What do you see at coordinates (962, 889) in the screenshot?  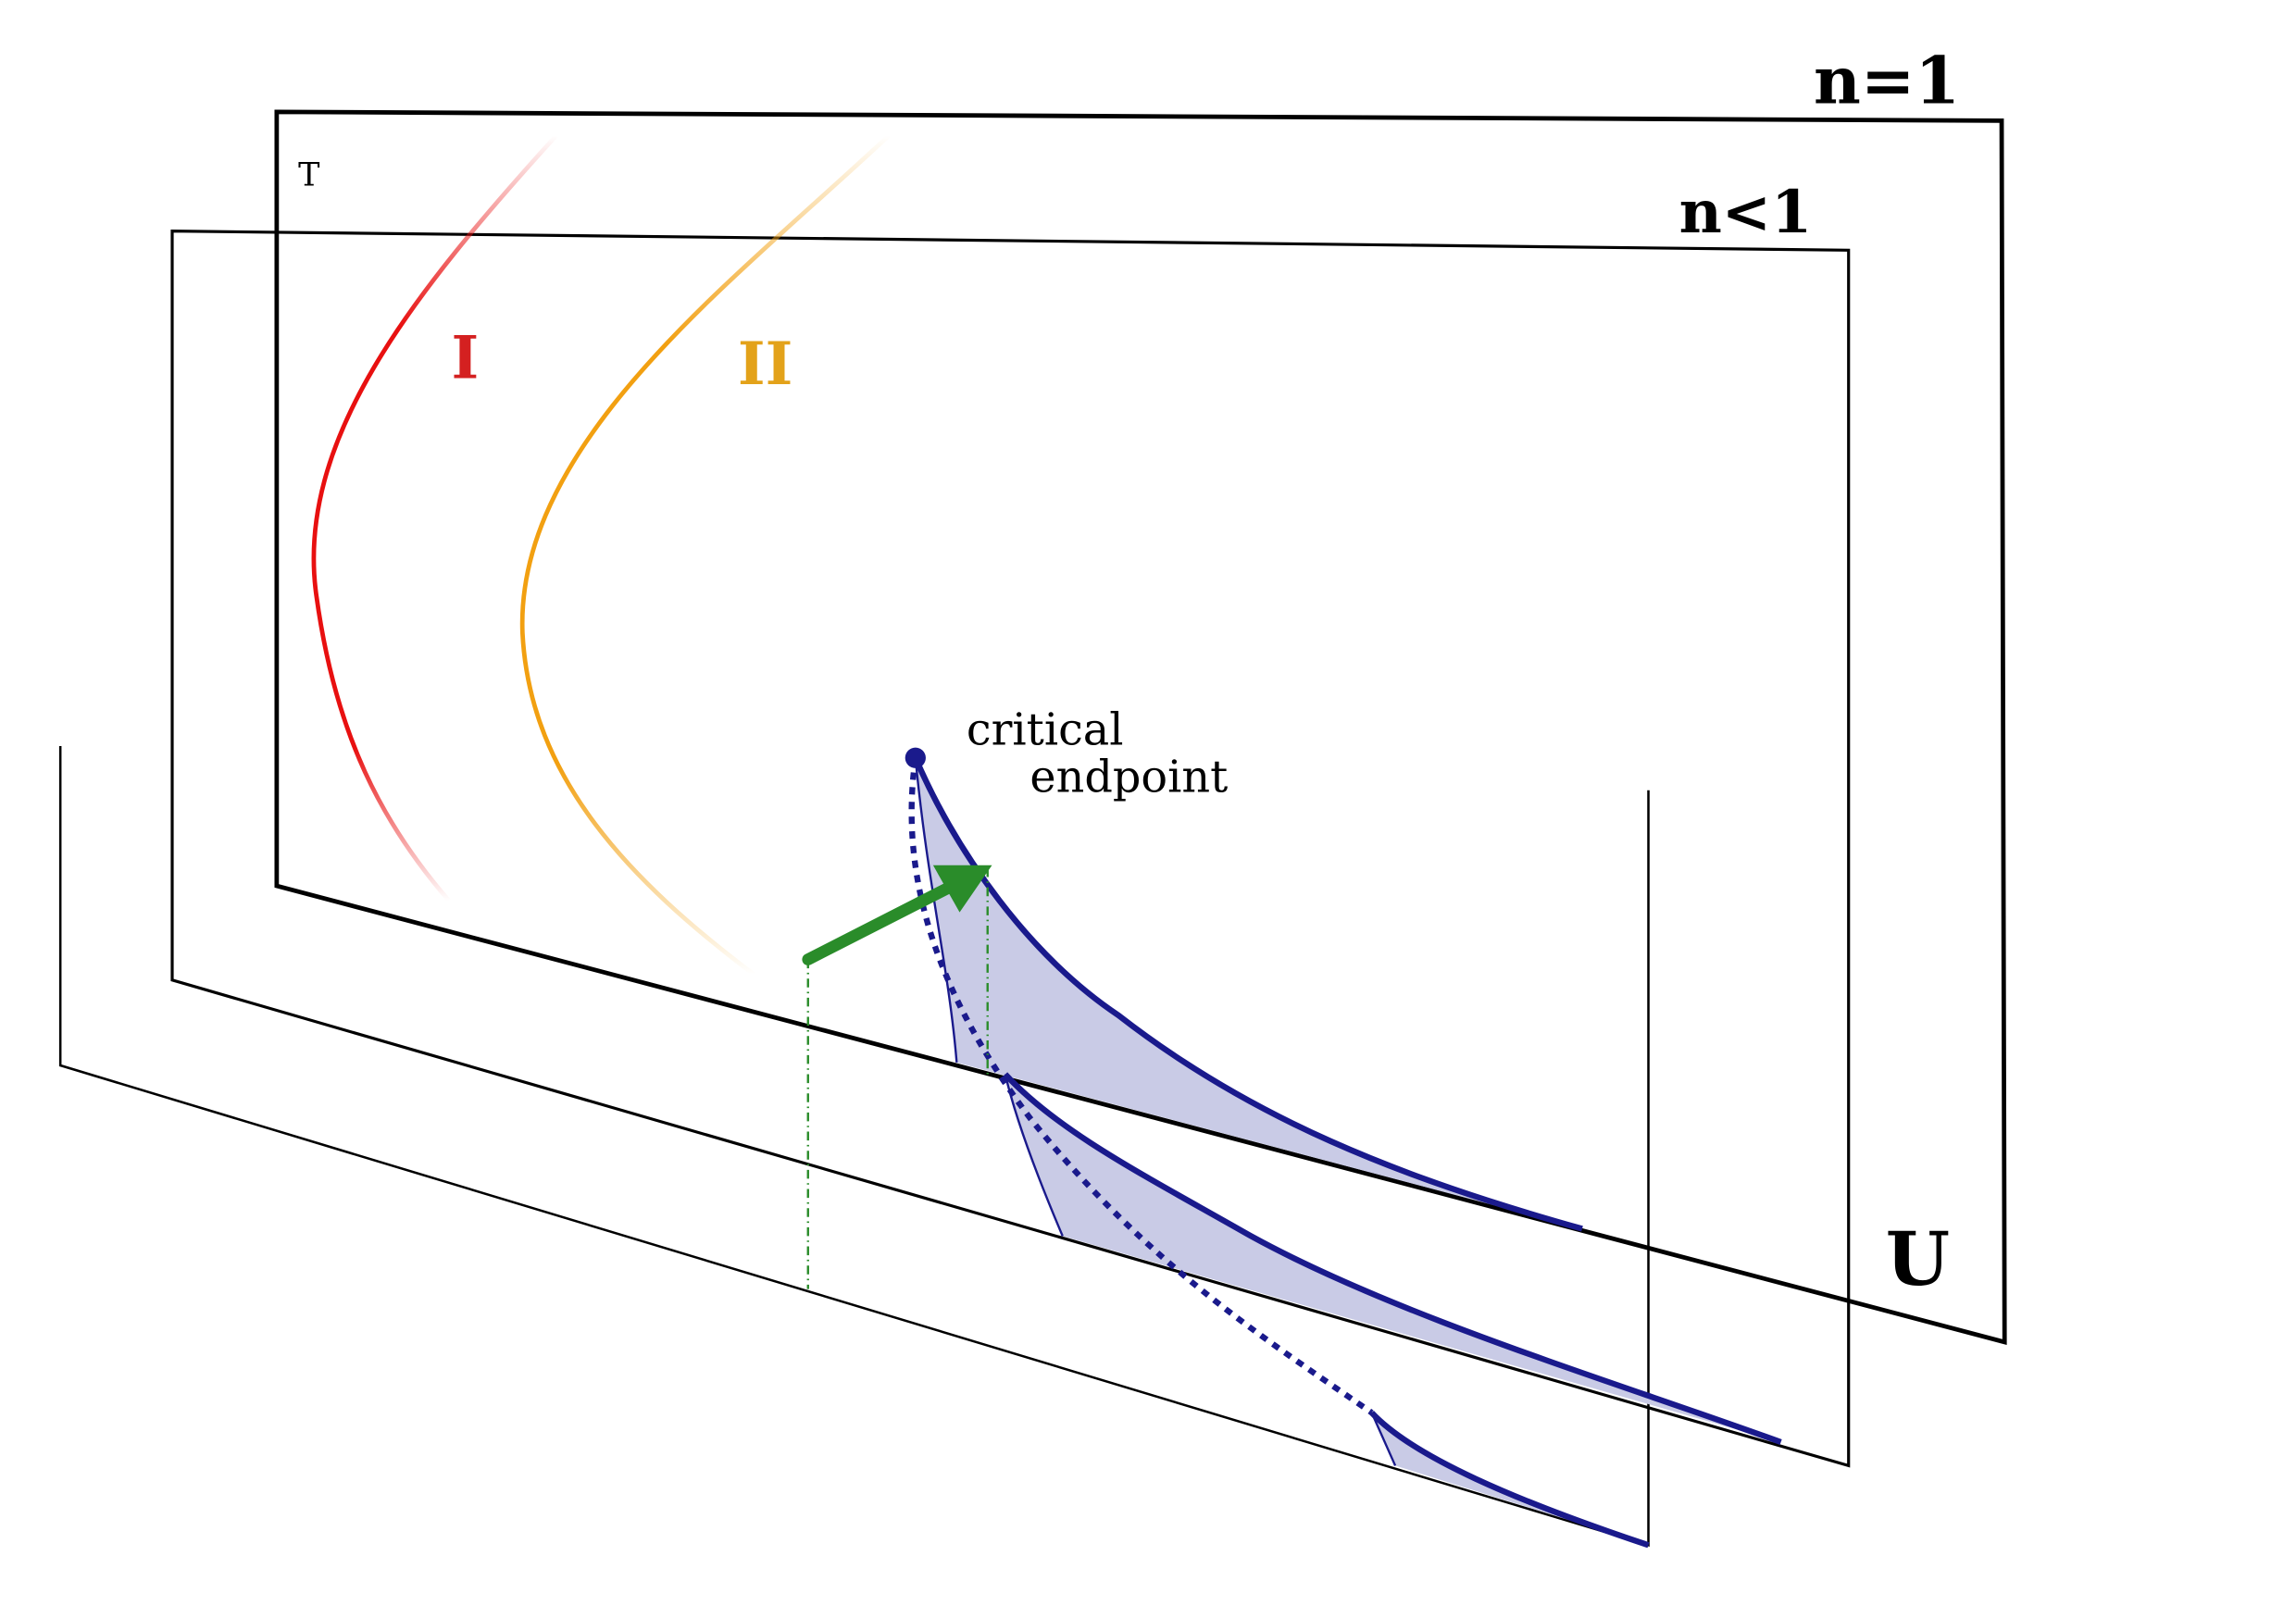 I see `arrow-head` at bounding box center [962, 889].